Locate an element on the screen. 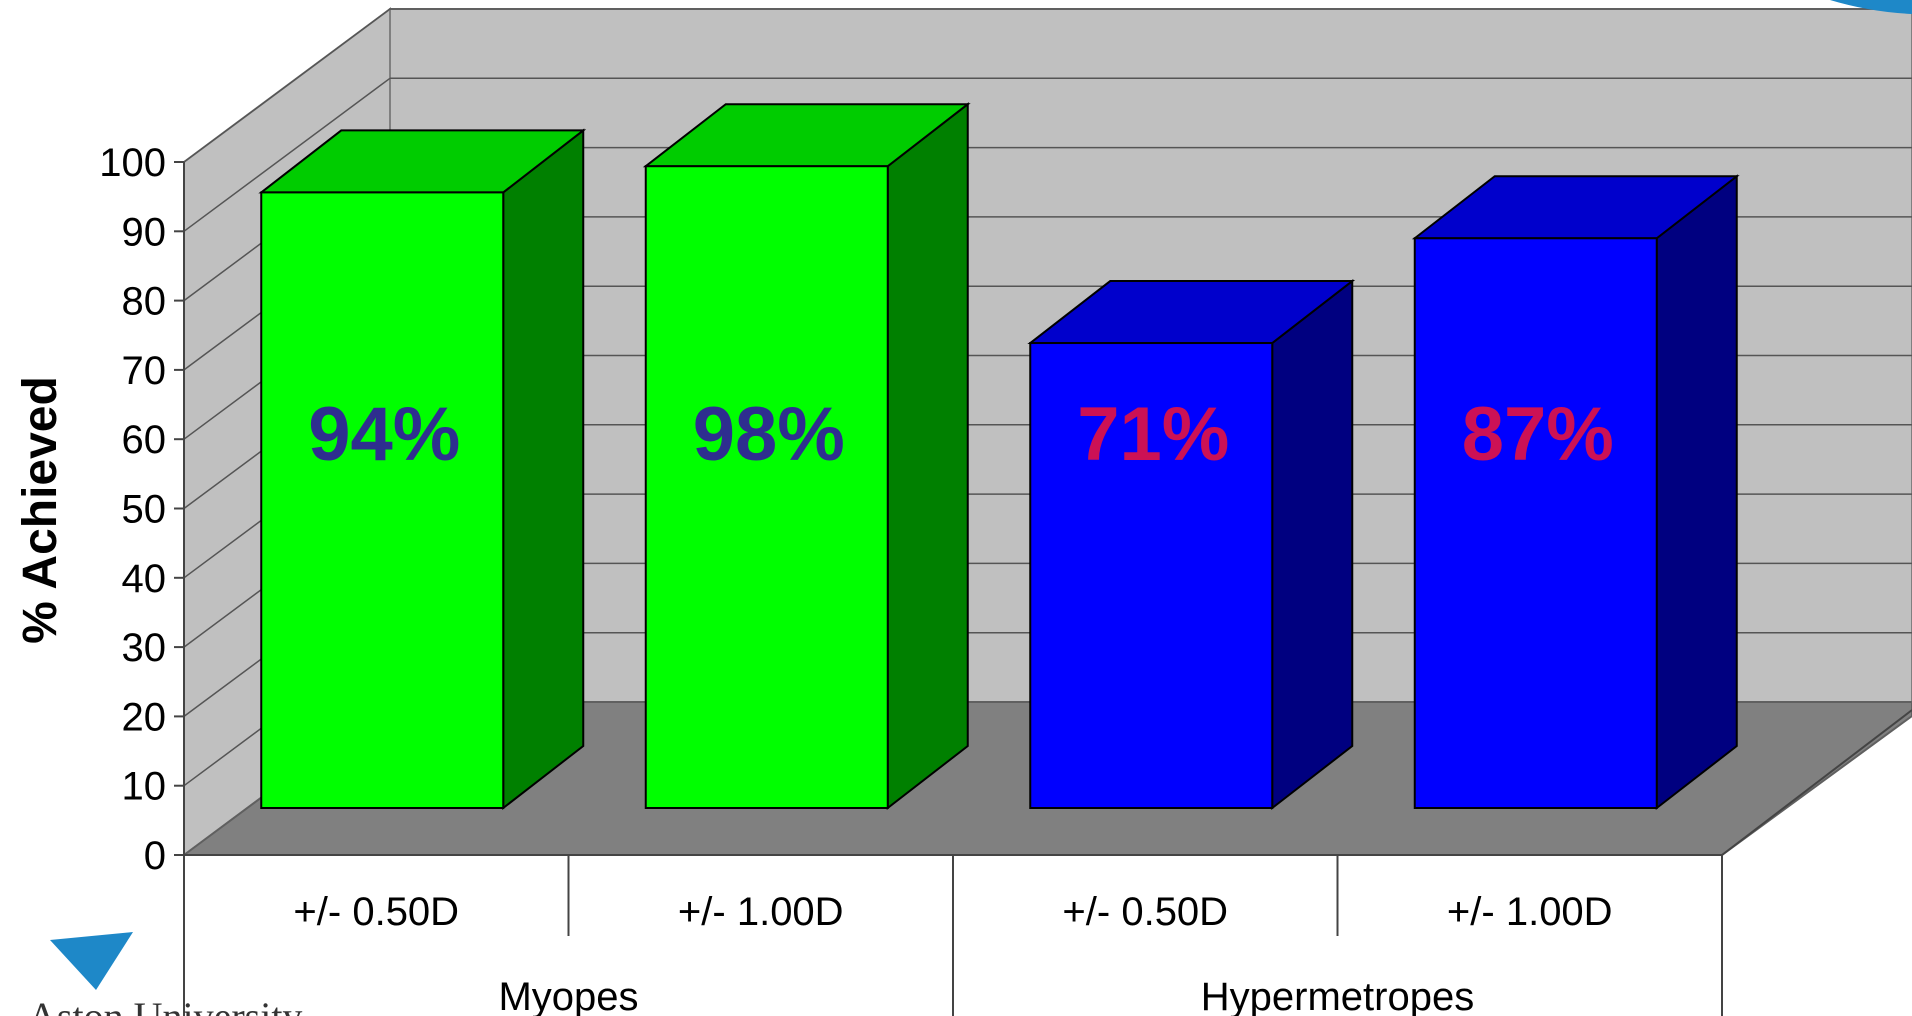  data-label: 87% is located at coordinates (1538, 434).